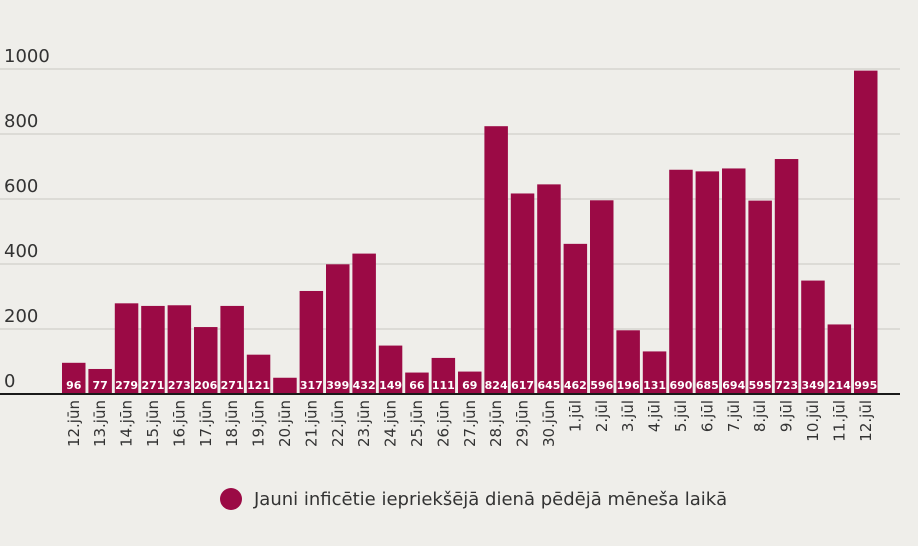  What do you see at coordinates (127, 423) in the screenshot?
I see `x-tick-label: 14.jūn` at bounding box center [127, 423].